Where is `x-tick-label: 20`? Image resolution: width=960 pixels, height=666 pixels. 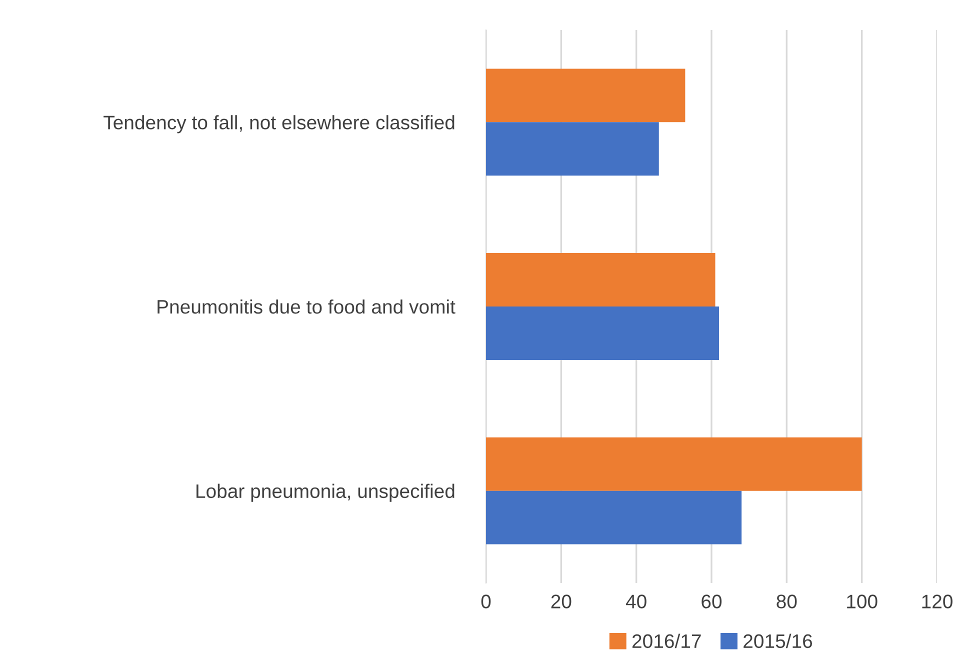 x-tick-label: 20 is located at coordinates (561, 601).